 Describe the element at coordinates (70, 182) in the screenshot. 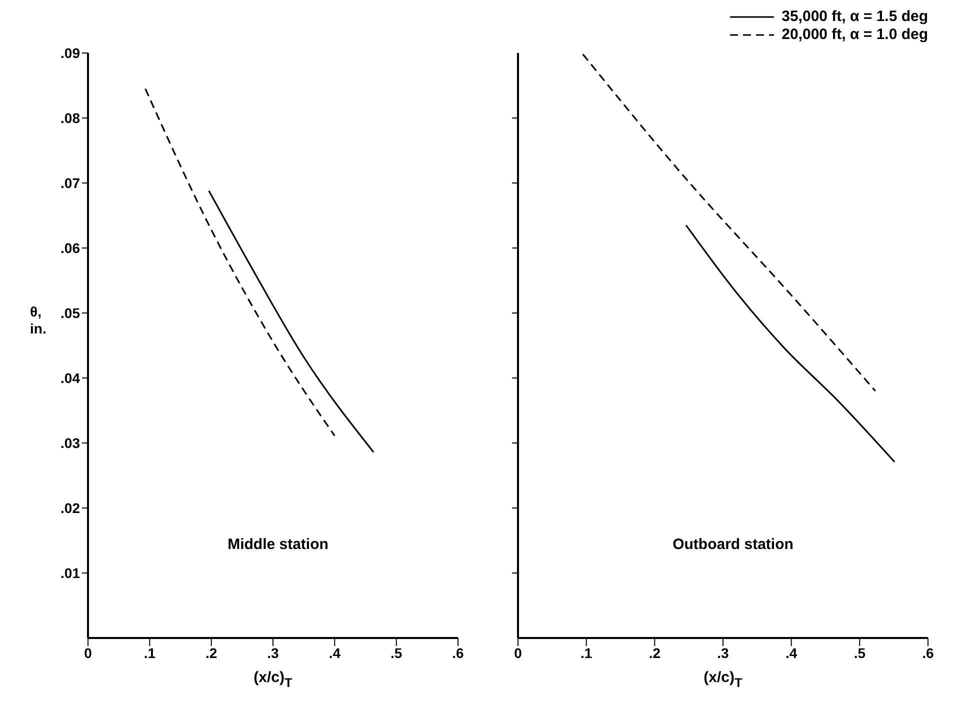

I see `y-tick-label: .07` at that location.